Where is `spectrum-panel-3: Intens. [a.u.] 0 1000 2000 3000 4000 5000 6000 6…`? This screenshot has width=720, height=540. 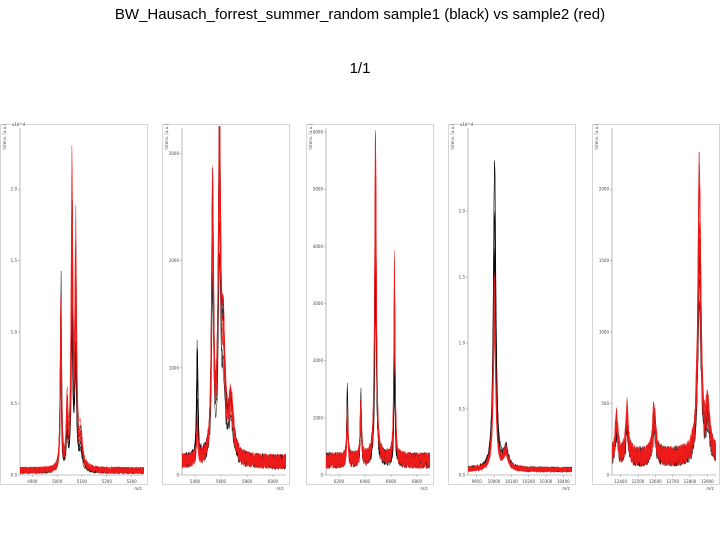
spectrum-panel-3: Intens. [a.u.] 0 1000 2000 3000 4000 5000 6000 6… is located at coordinates (370, 307).